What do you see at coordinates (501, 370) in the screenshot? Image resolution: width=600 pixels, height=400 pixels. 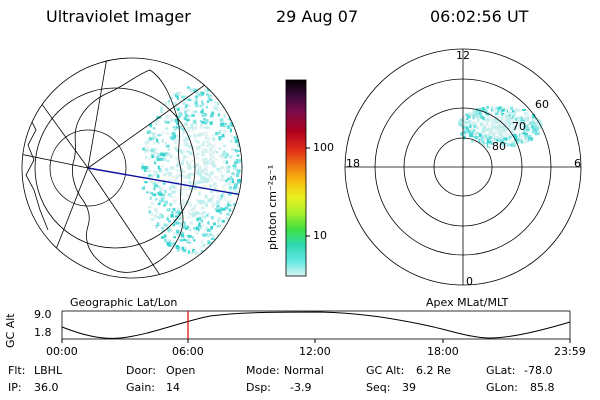 I see `info-key-glat: GLat:` at bounding box center [501, 370].